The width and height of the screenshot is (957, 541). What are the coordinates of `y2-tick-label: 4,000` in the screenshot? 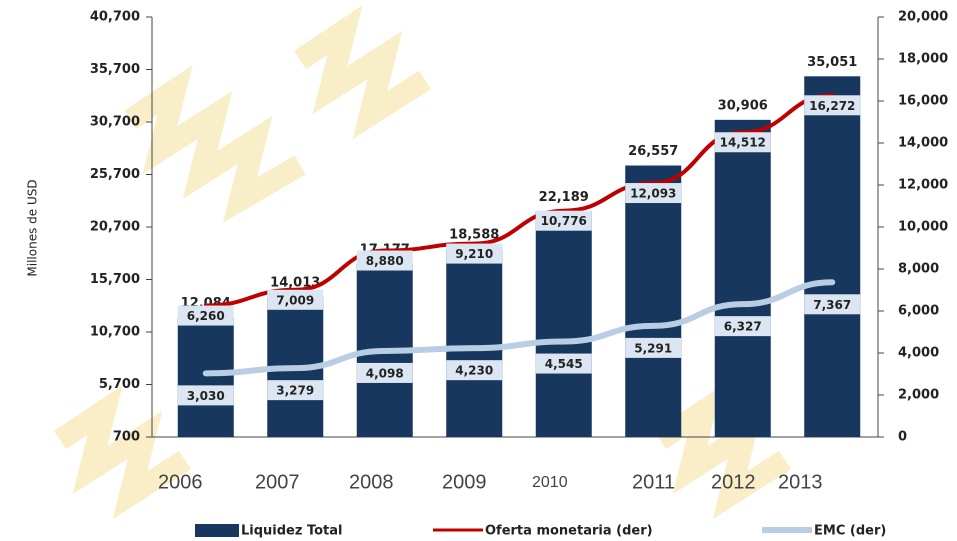 It's located at (918, 353).